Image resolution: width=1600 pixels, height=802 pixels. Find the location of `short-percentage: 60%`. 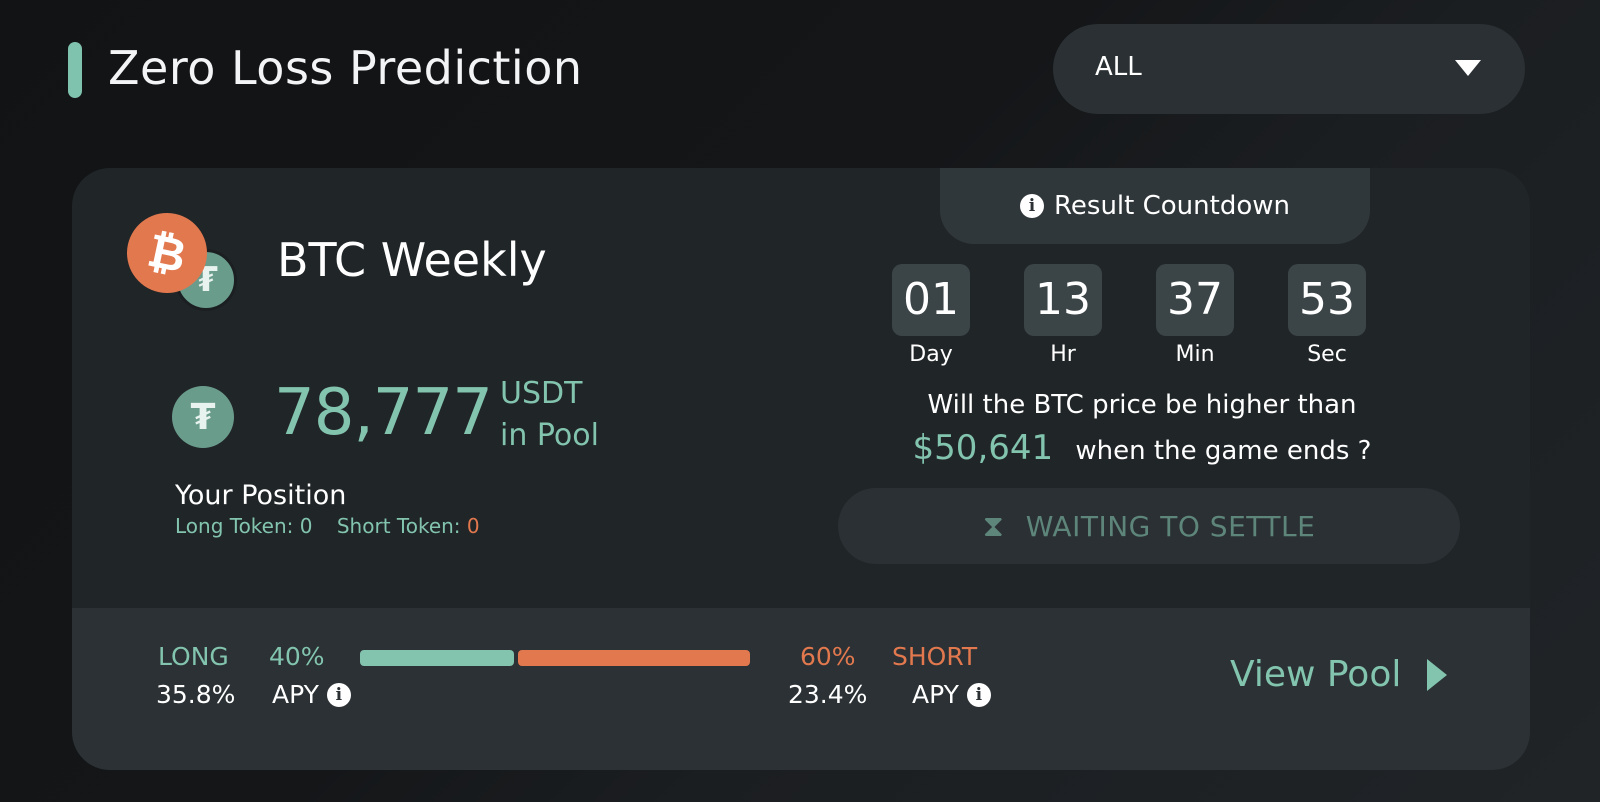

short-percentage: 60% is located at coordinates (828, 656).